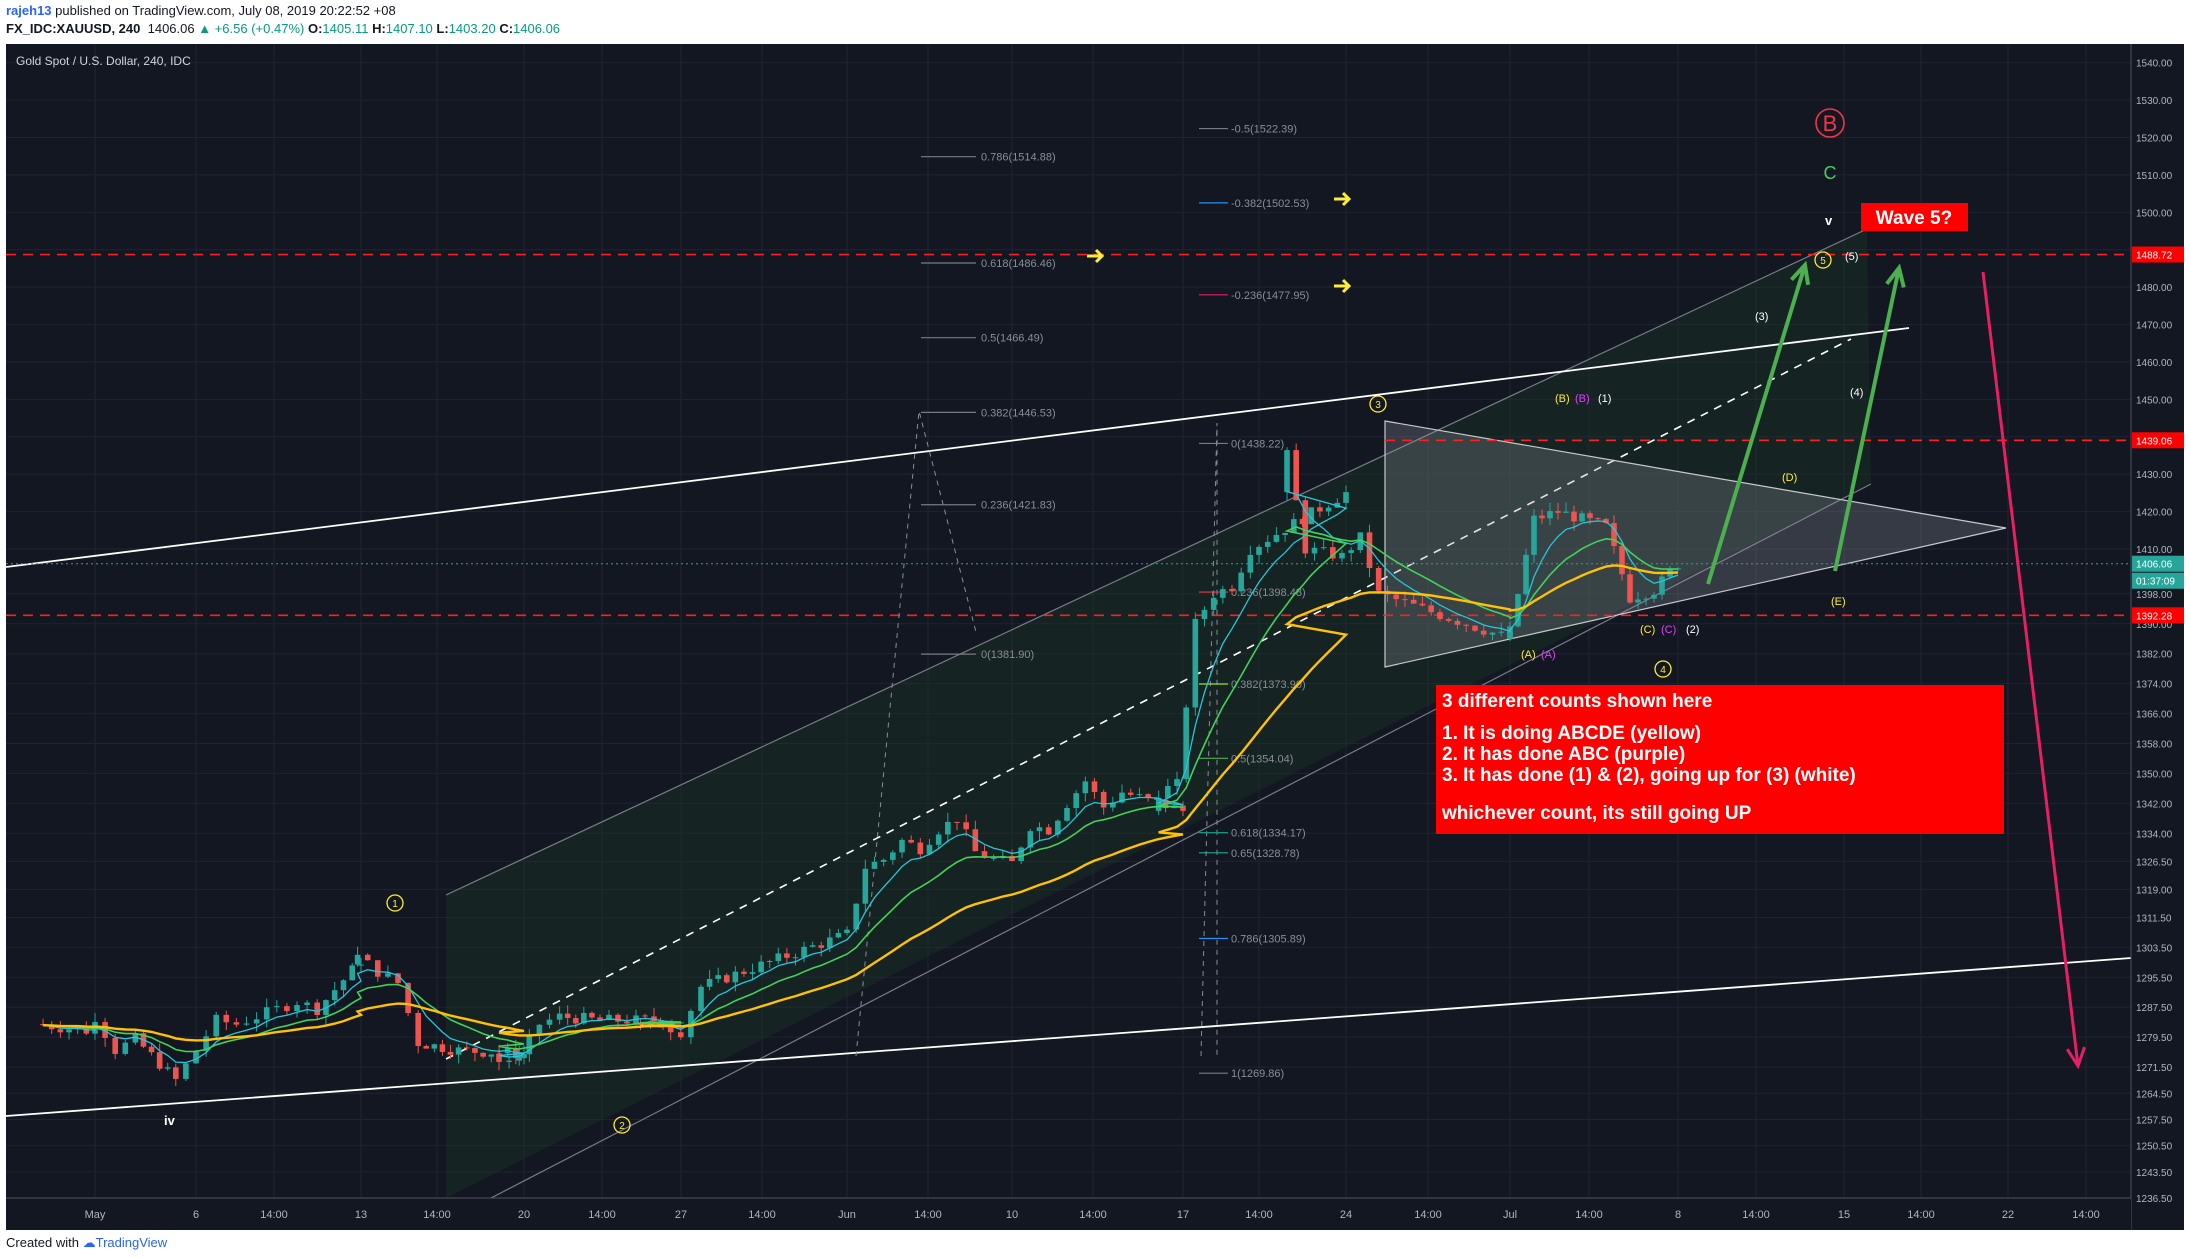  What do you see at coordinates (1563, 754) in the screenshot?
I see `textbox-line: 2. It has done ABC (purple)` at bounding box center [1563, 754].